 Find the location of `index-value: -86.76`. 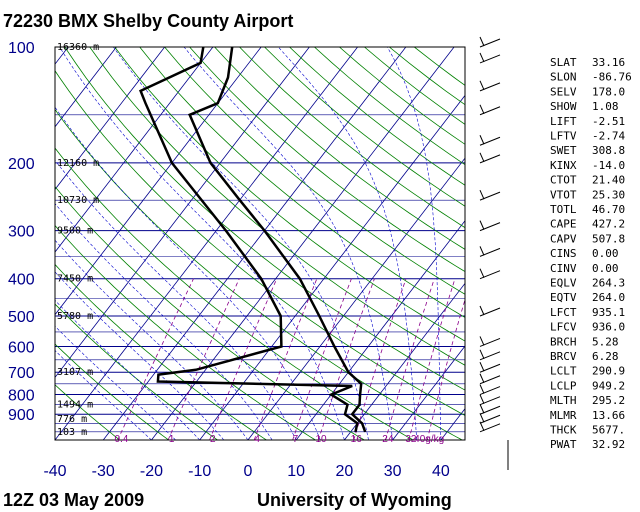

index-value: -86.76 is located at coordinates (612, 77).